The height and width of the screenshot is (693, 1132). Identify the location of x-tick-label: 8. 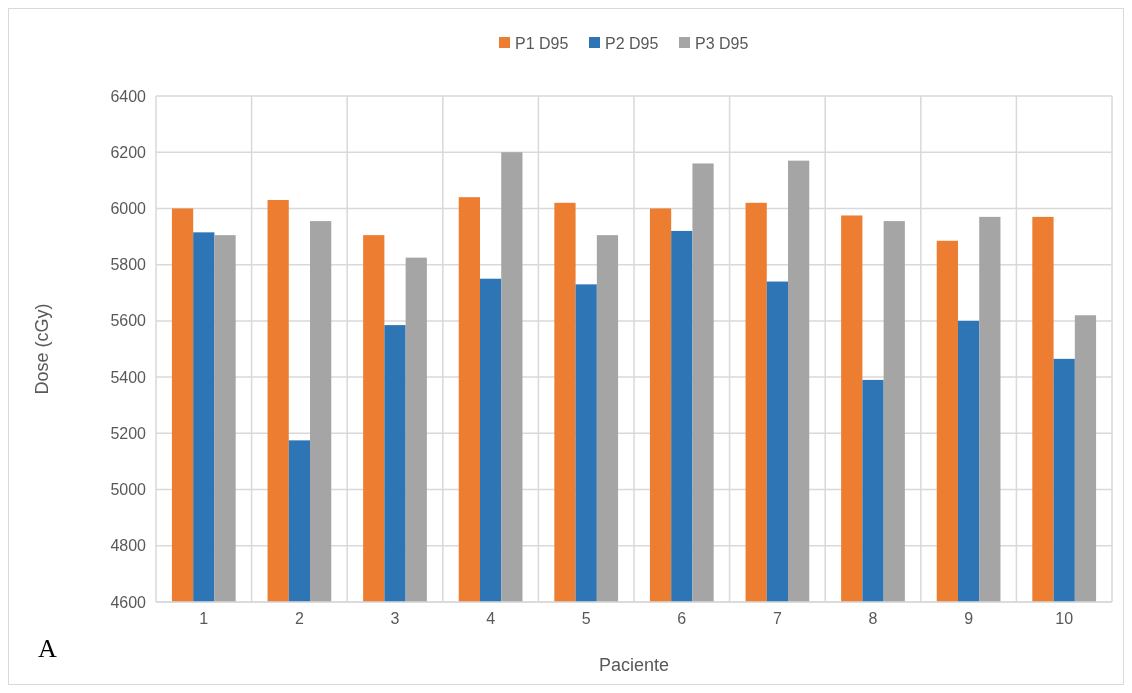
(873, 618).